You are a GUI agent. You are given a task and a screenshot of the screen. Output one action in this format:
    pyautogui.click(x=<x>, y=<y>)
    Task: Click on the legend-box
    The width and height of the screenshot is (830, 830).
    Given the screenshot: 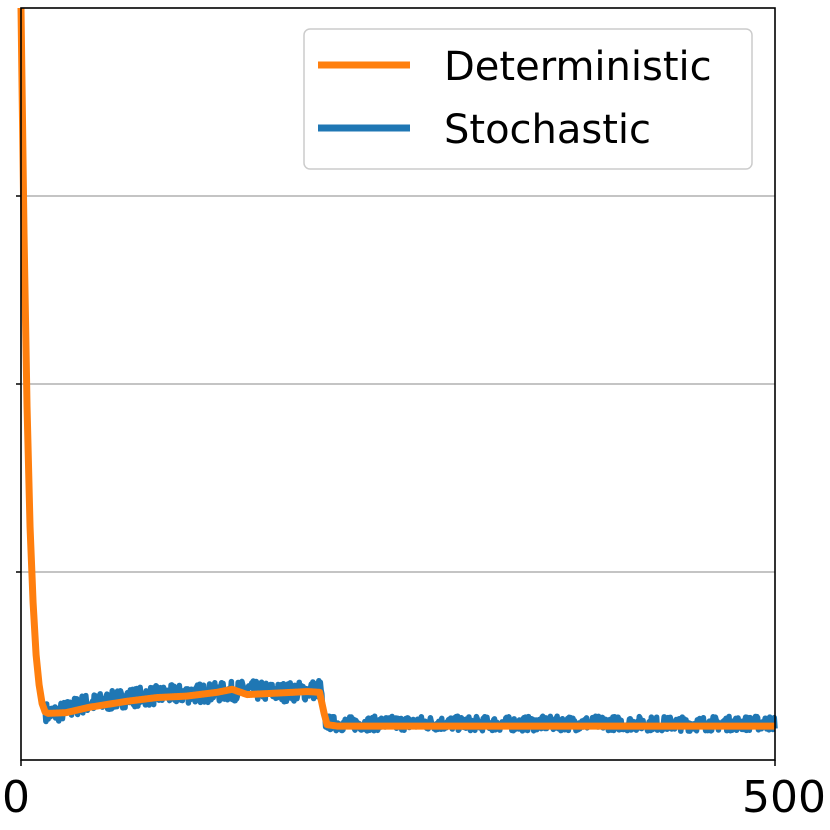 What is the action you would take?
    pyautogui.click(x=528, y=99)
    